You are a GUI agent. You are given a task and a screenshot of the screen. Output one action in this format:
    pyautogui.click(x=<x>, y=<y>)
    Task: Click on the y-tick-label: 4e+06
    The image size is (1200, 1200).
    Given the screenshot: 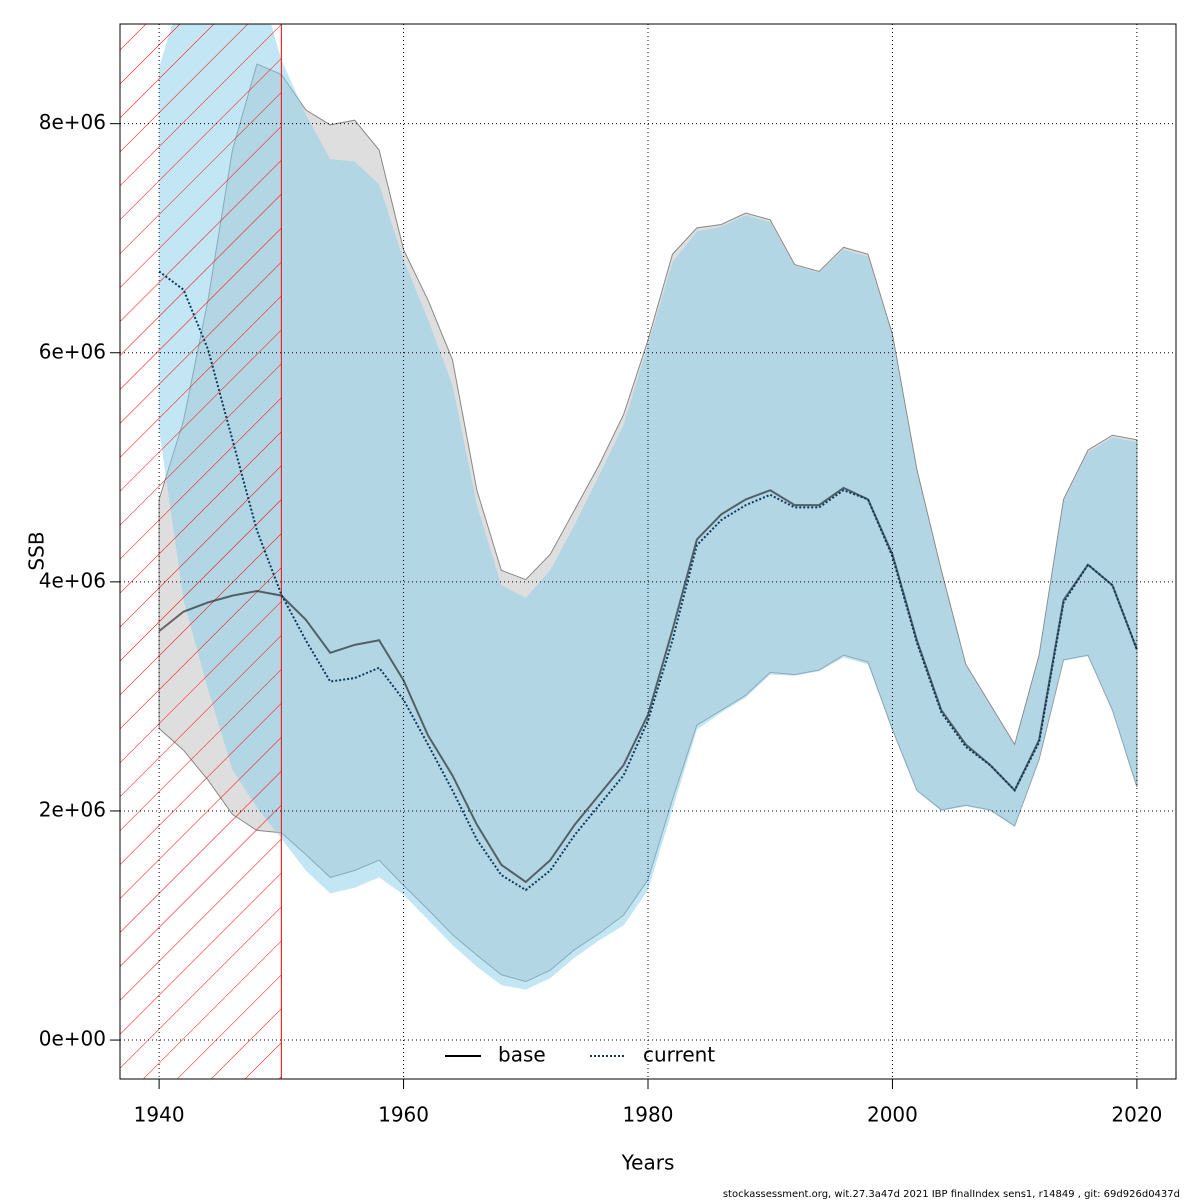 What is the action you would take?
    pyautogui.click(x=72, y=580)
    